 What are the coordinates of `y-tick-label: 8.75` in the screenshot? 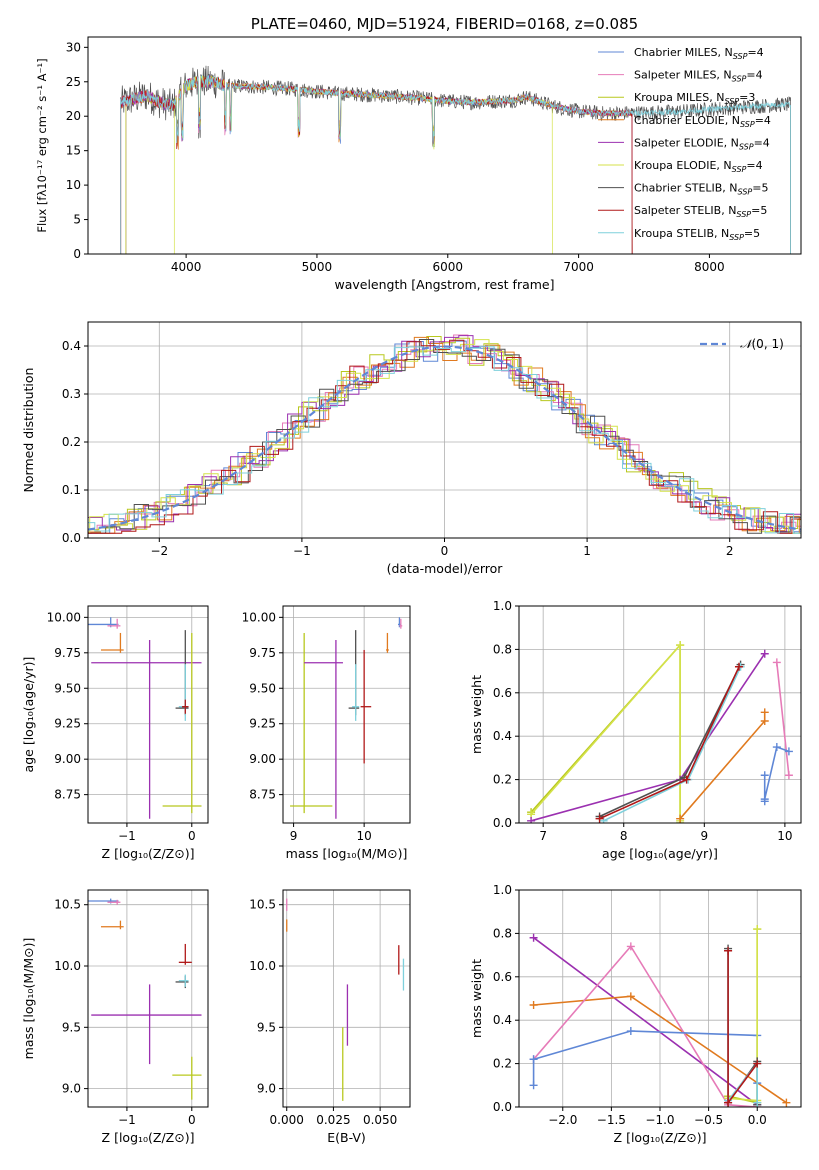 It's located at (262, 795).